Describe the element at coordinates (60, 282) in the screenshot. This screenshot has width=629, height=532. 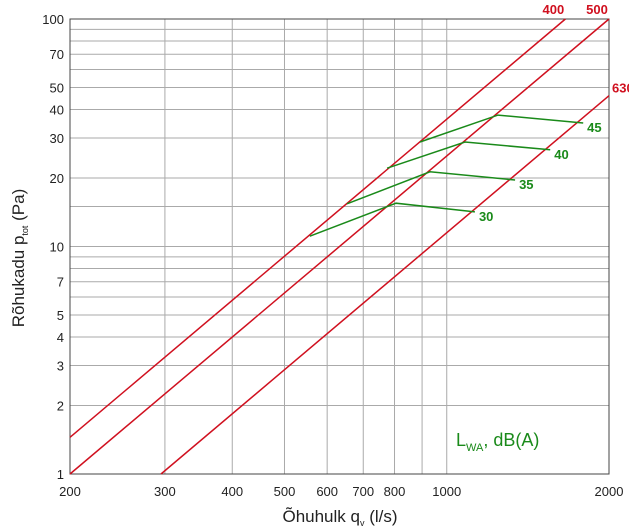
I see `y-tick-label: 7` at that location.